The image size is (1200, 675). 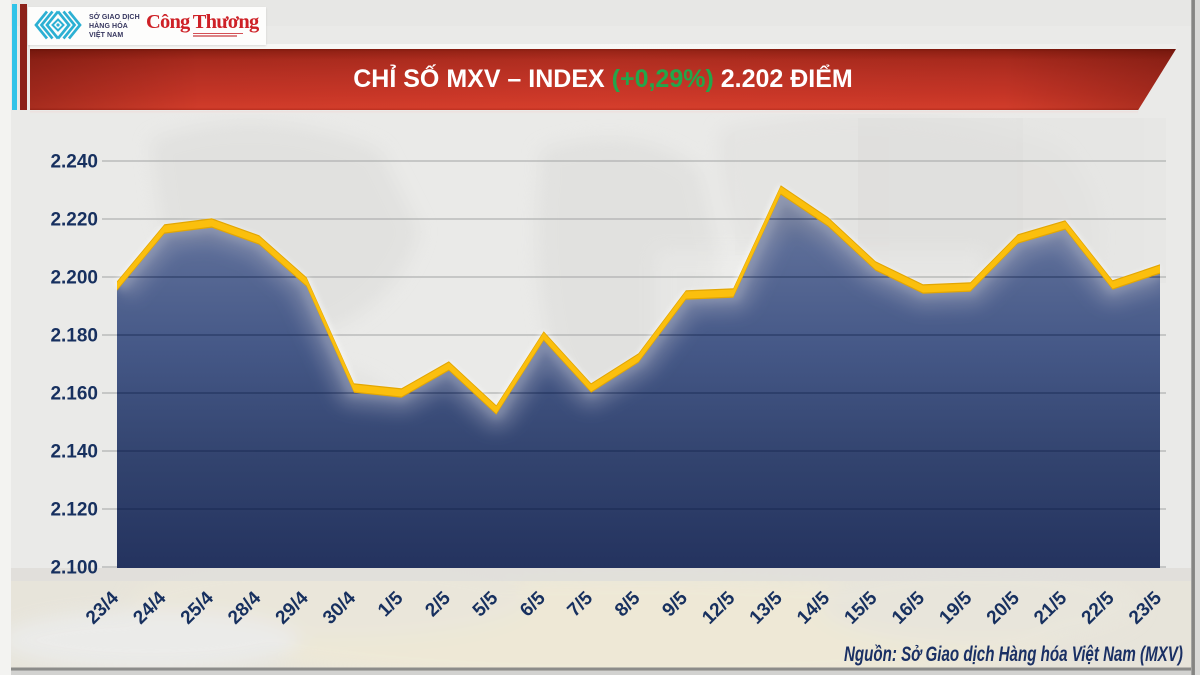 I want to click on svg-text: 2.160, so click(x=74, y=394).